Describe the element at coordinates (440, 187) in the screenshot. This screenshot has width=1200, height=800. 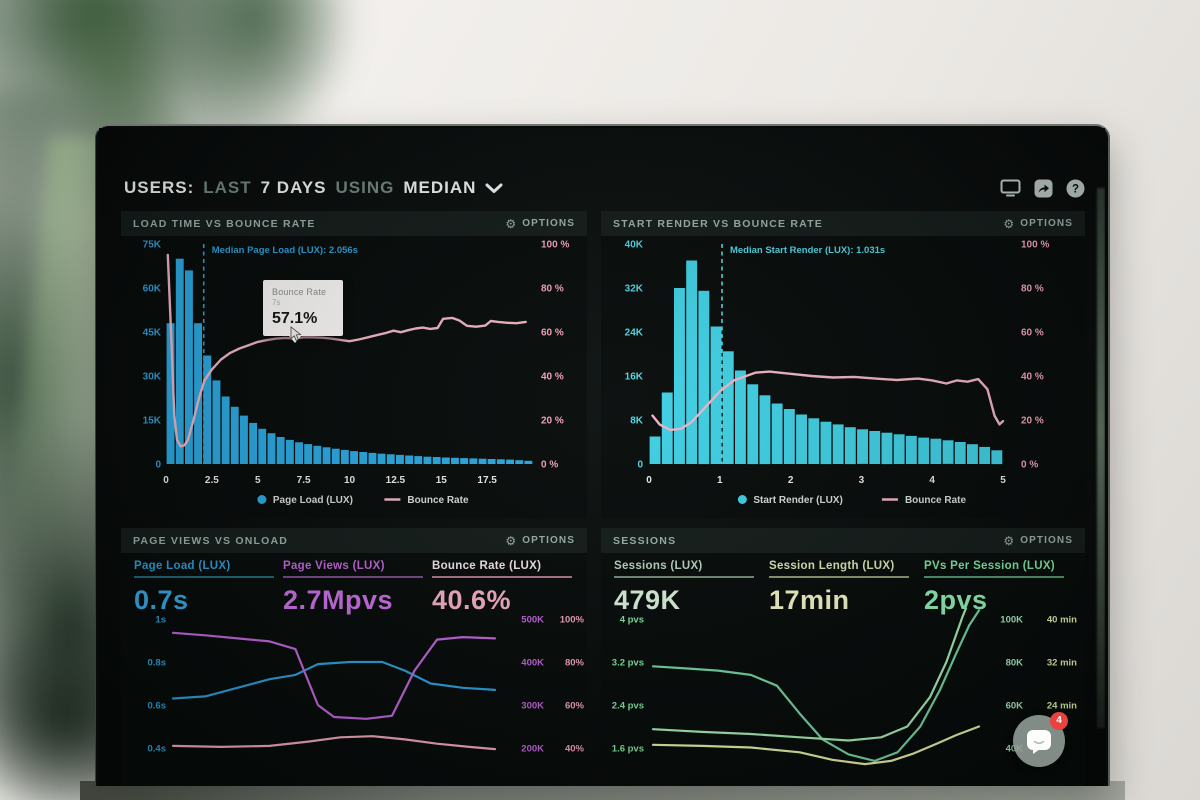
I see `header-segment: MEDIAN` at that location.